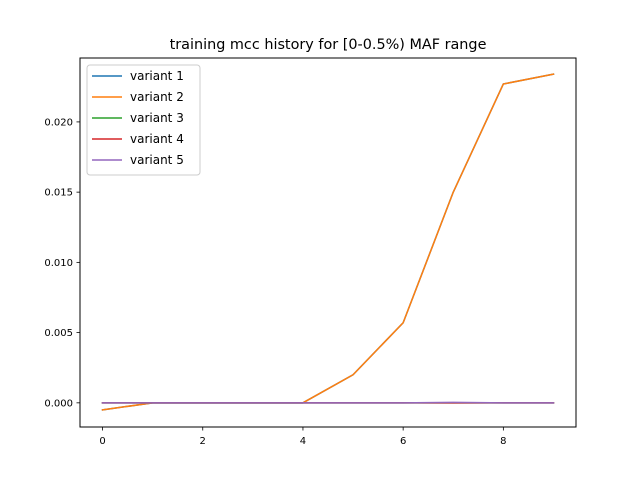  What do you see at coordinates (403, 441) in the screenshot?
I see `x-tick-label: 6` at bounding box center [403, 441].